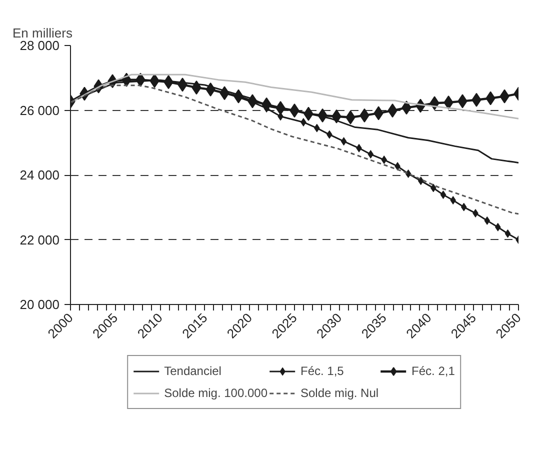  I want to click on y-tick-label: 24 000, so click(40, 175).